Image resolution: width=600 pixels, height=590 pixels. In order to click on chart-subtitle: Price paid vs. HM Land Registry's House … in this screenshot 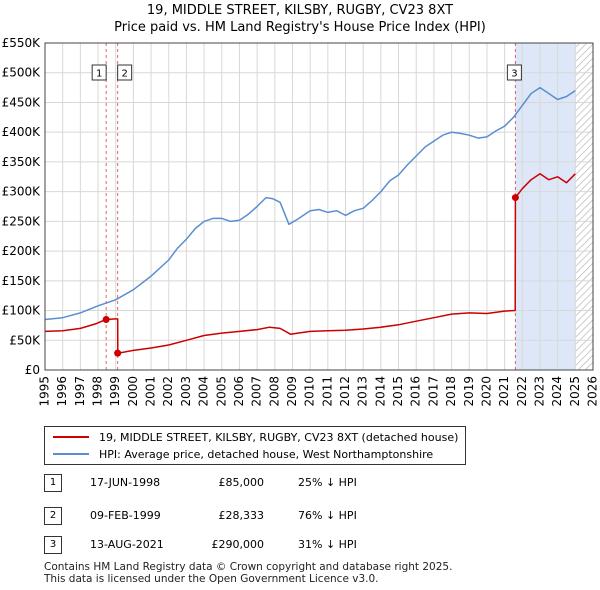, I will do `click(300, 27)`.